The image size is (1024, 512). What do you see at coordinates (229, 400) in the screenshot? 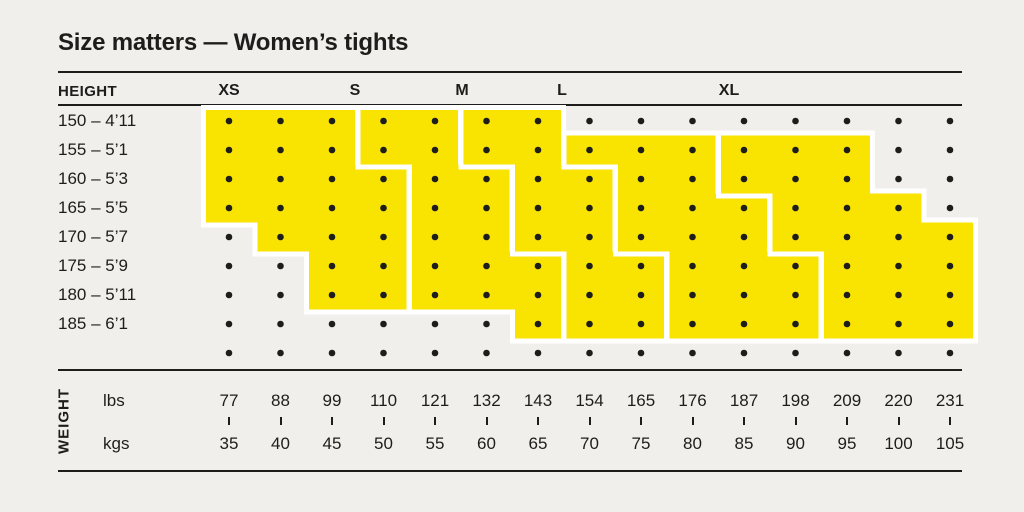
I see `weight-lbs-value: 77` at bounding box center [229, 400].